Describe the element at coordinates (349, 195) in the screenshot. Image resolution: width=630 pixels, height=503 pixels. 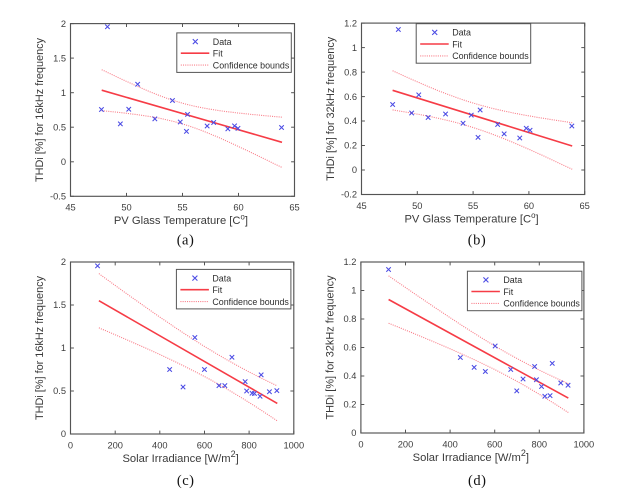
I see `svg-text: -0.2` at that location.